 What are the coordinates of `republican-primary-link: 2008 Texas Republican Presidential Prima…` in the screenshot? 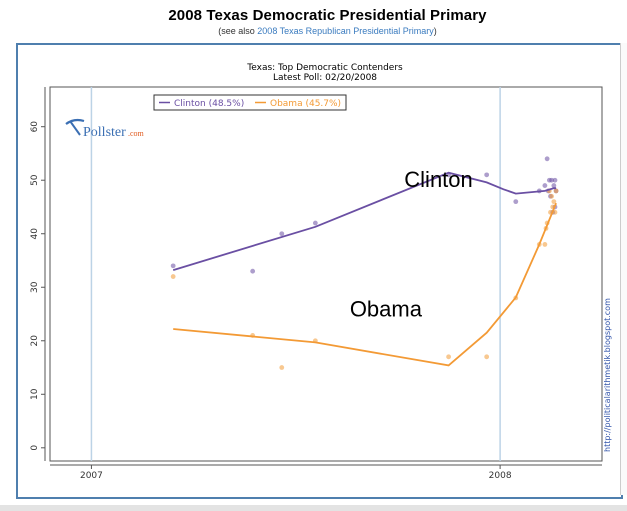 It's located at (345, 31).